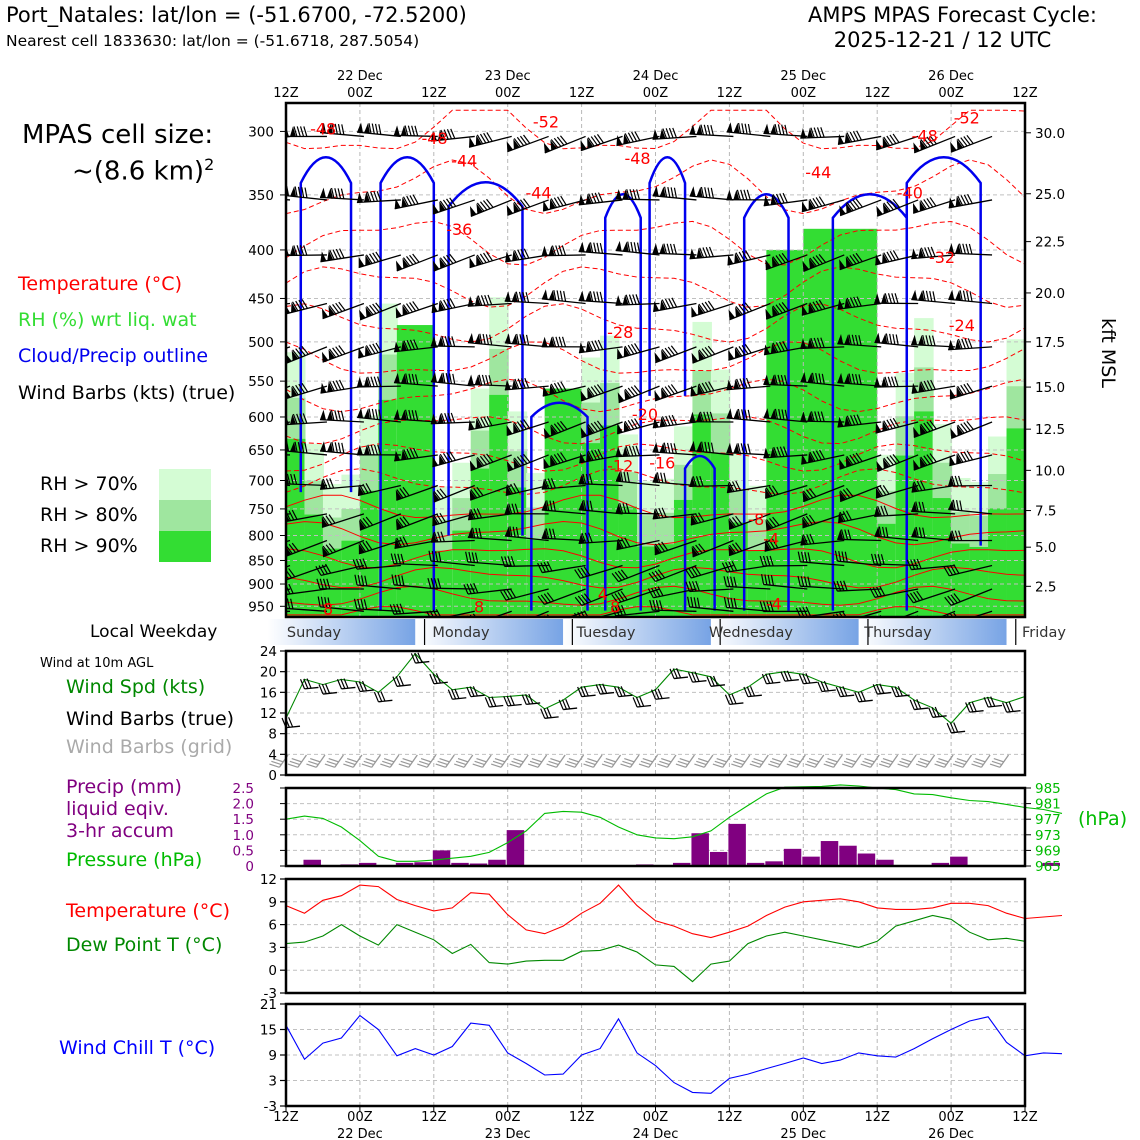 The width and height of the screenshot is (1140, 1140). I want to click on kft-tick-label: 10.0, so click(1050, 471).